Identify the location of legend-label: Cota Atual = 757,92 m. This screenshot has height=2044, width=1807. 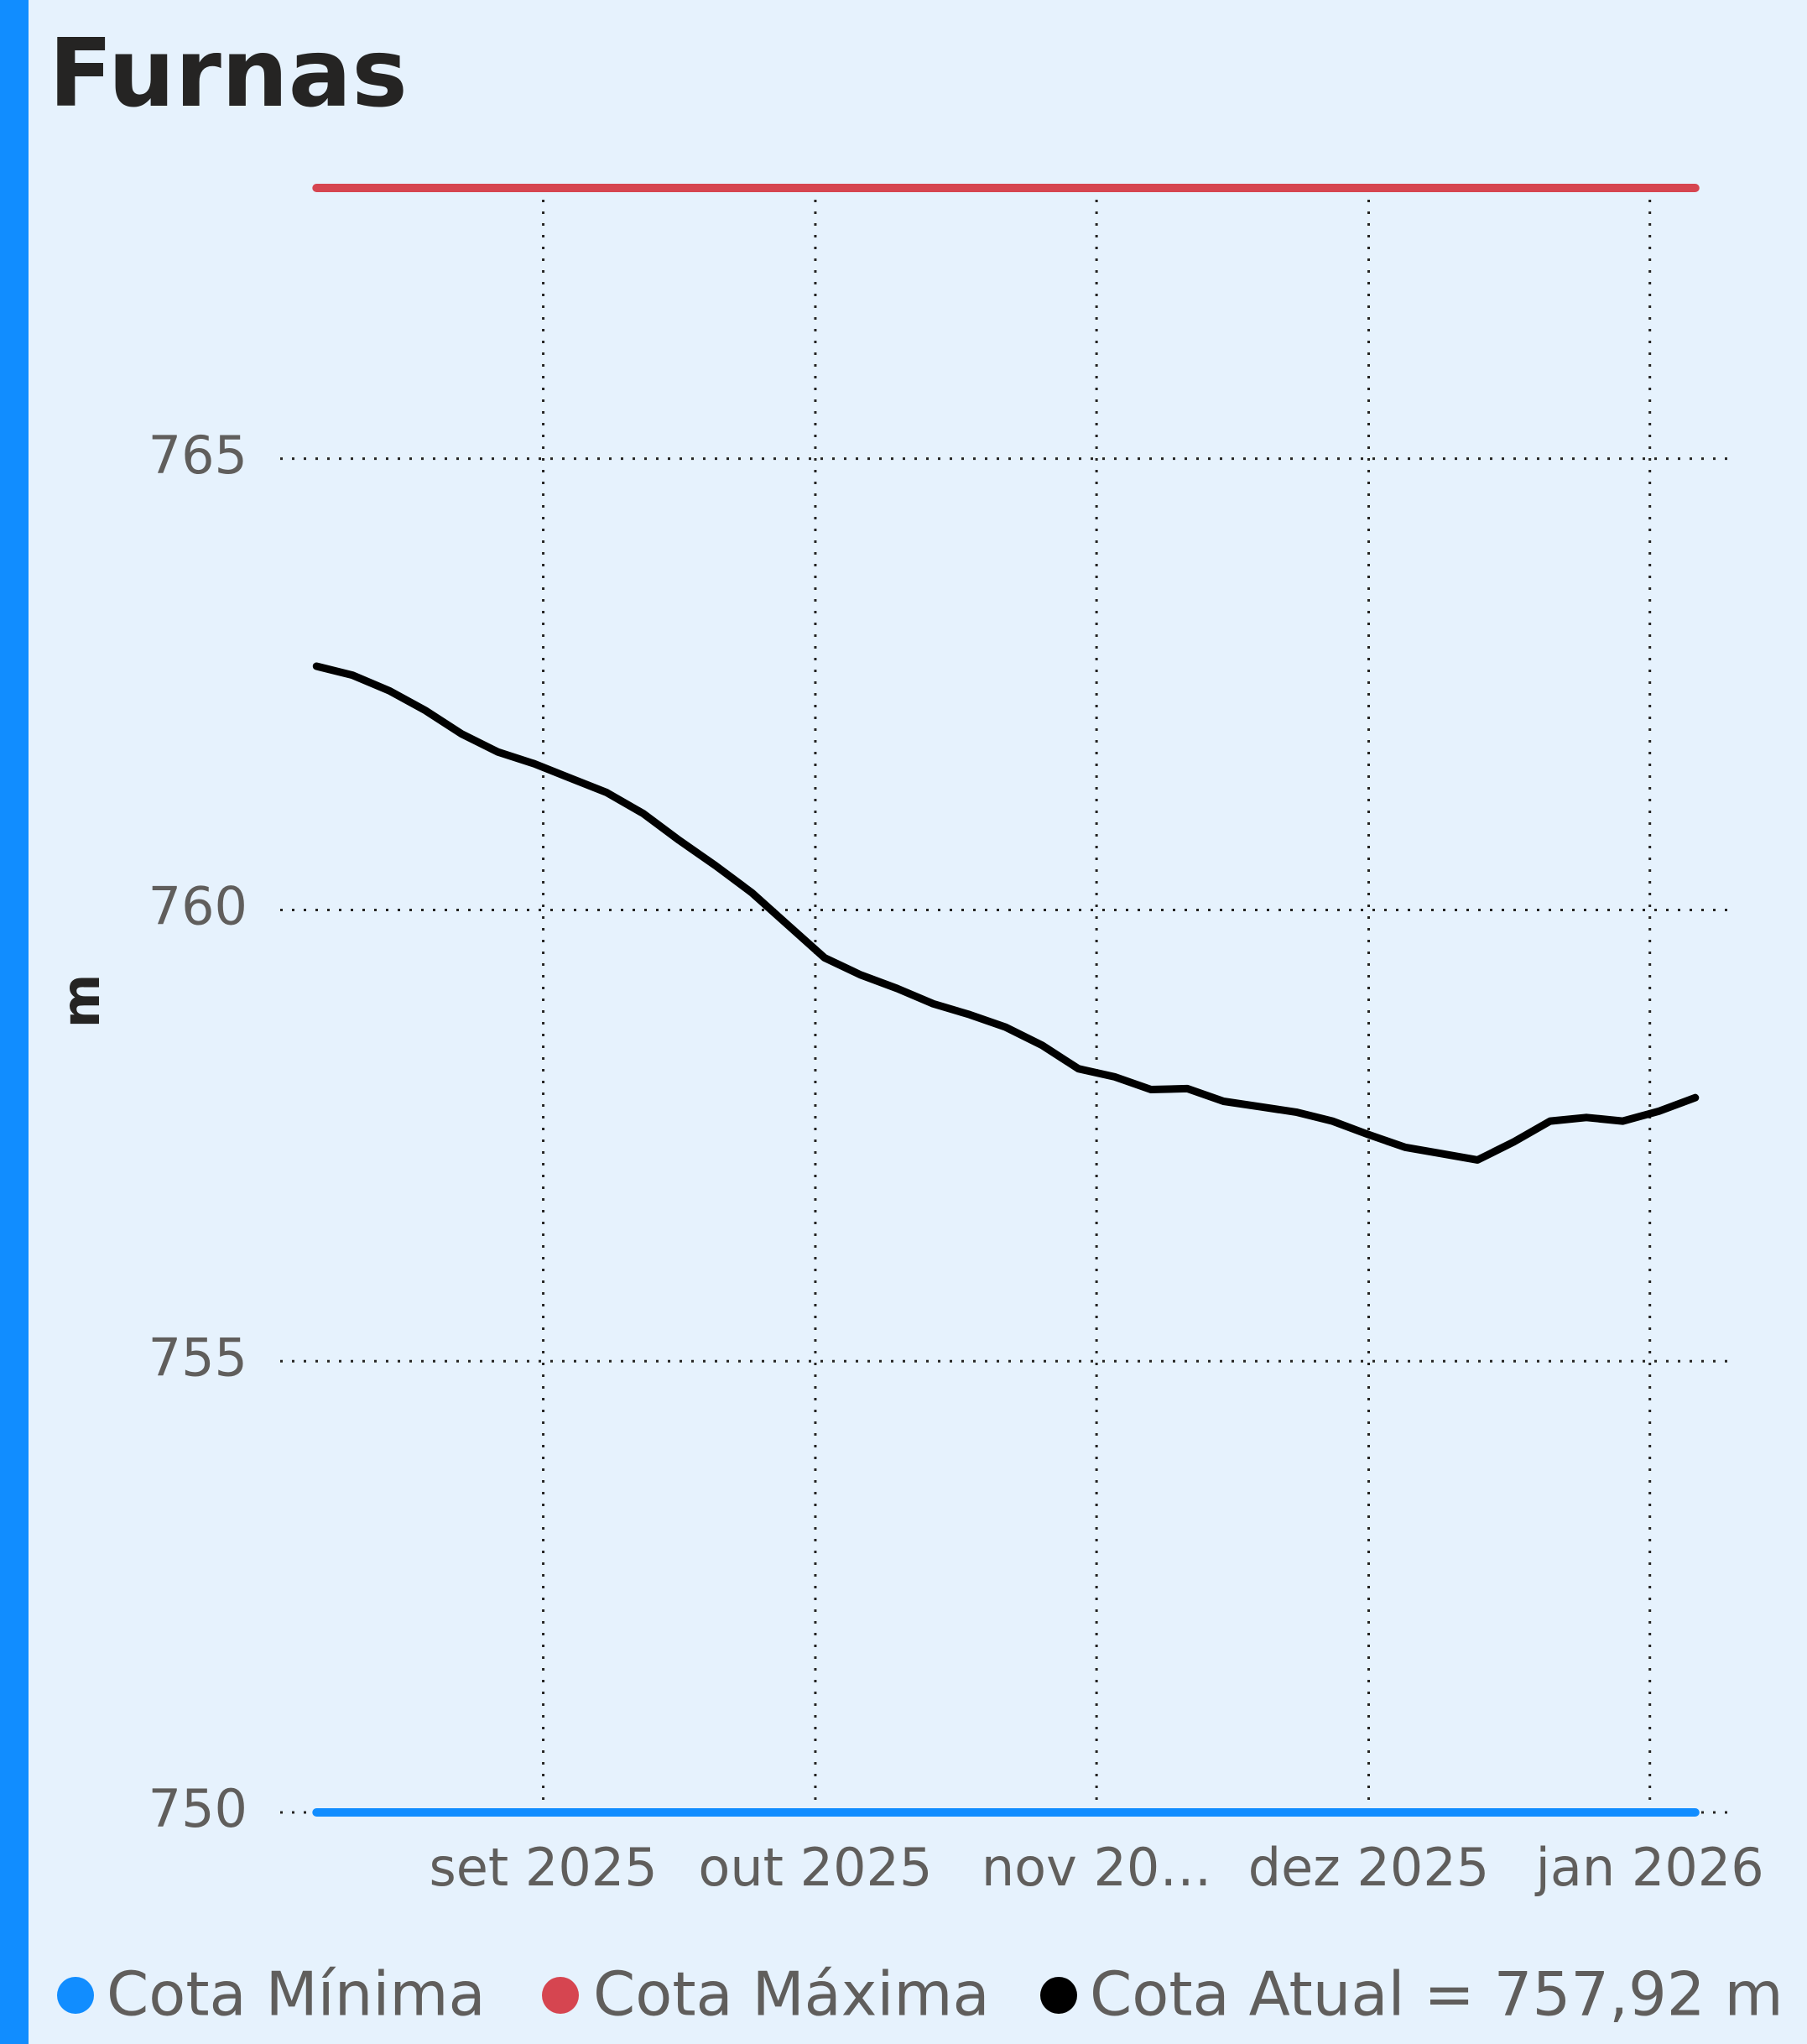
(1437, 1995).